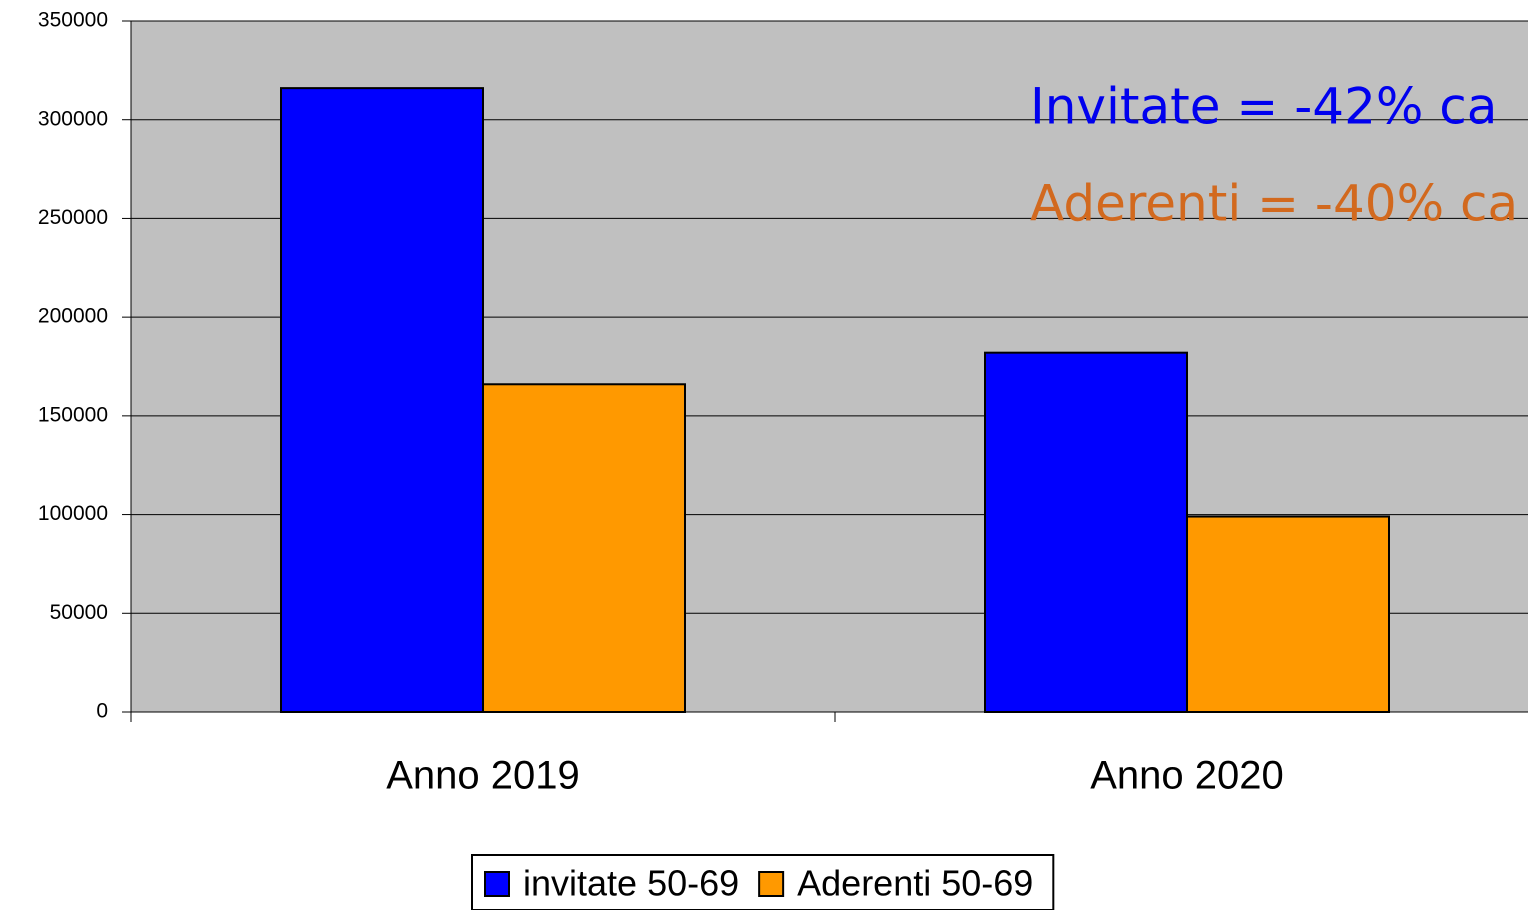 This screenshot has height=910, width=1528. Describe the element at coordinates (1263, 107) in the screenshot. I see `annotation: Invitate = -42% ca` at that location.